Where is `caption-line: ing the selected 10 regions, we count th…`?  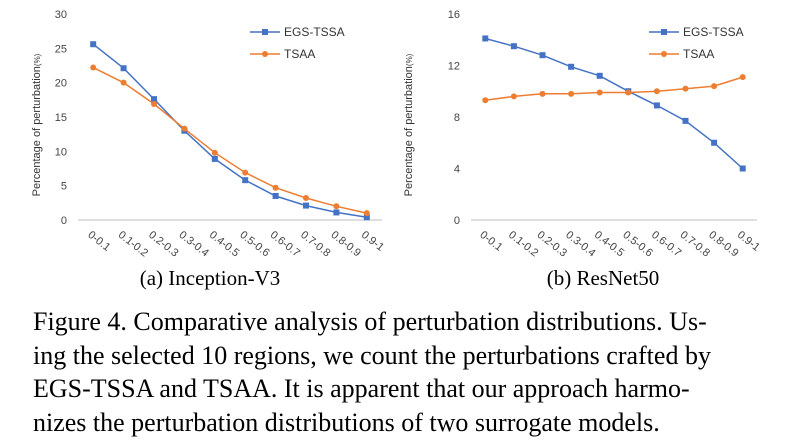 caption-line: ing the selected 10 regions, we count th… is located at coordinates (372, 355).